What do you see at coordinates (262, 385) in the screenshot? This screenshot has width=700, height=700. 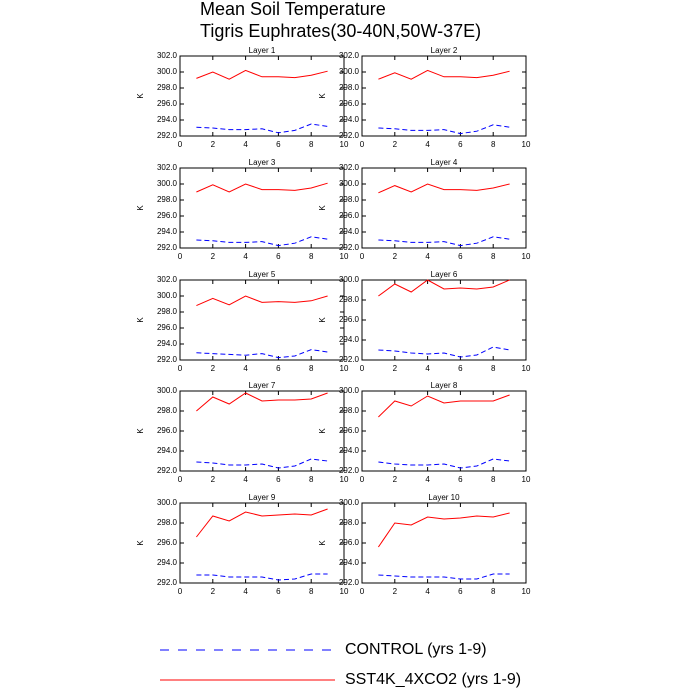 I see `panel-title: Layer 7` at bounding box center [262, 385].